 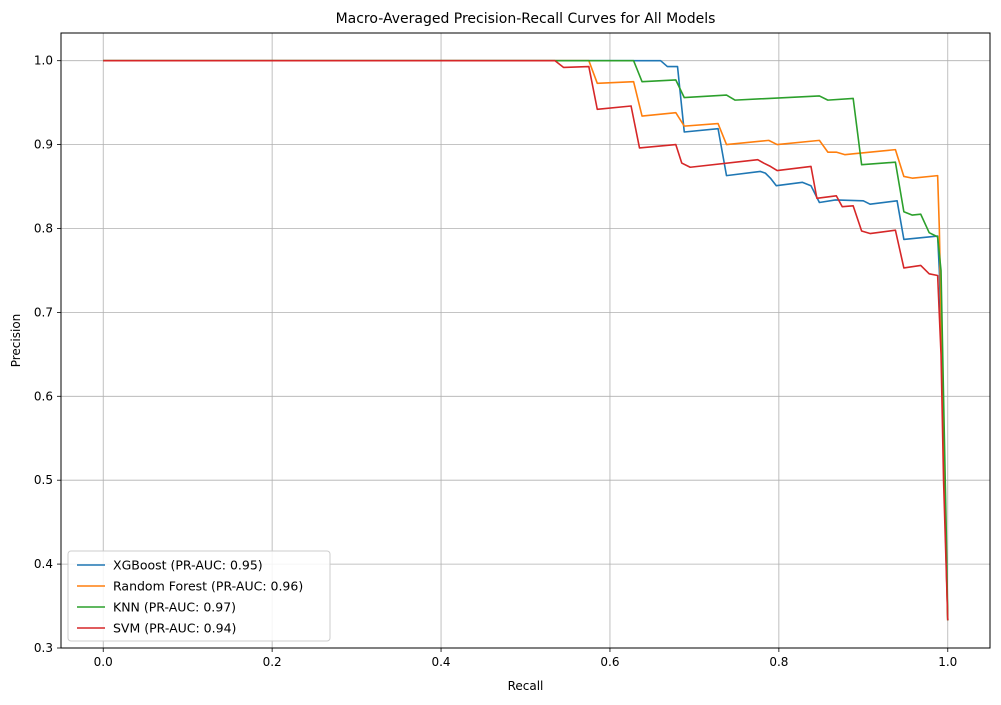 I want to click on x-tick-label: 1.0, so click(x=947, y=662).